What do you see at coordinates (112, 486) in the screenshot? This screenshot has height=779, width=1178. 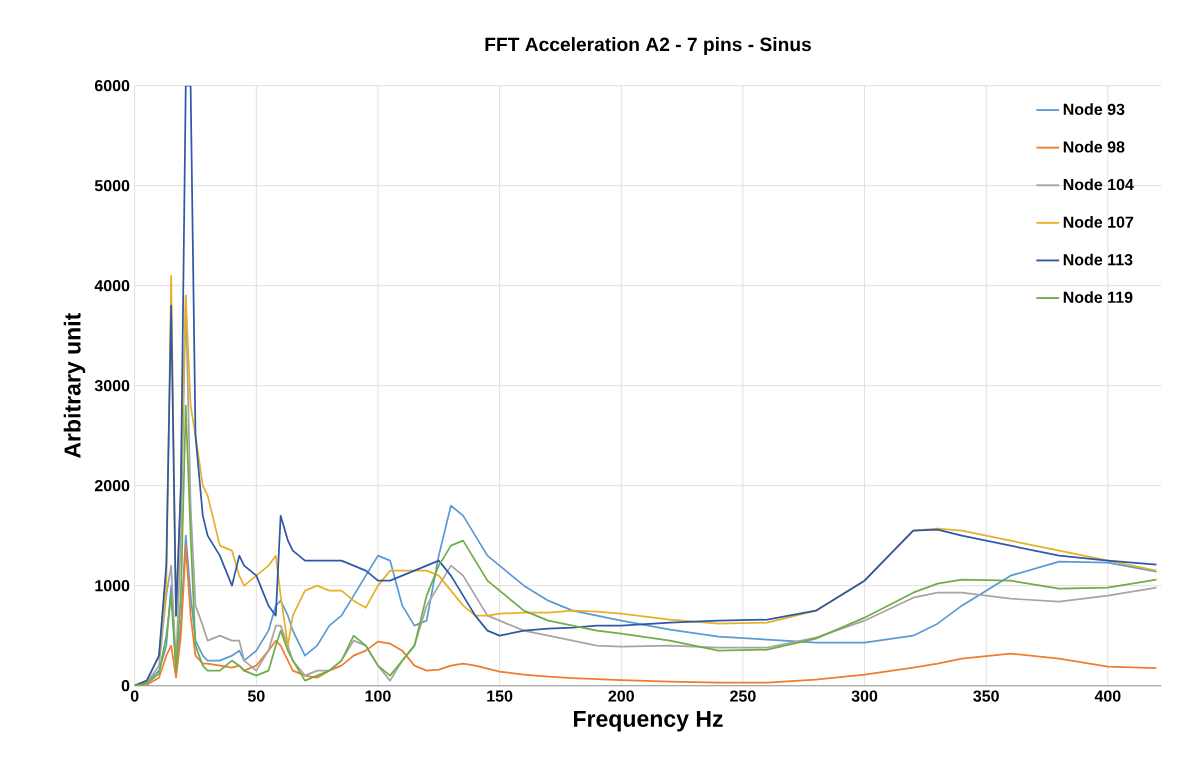 I see `y-tick-label: 2000` at bounding box center [112, 486].